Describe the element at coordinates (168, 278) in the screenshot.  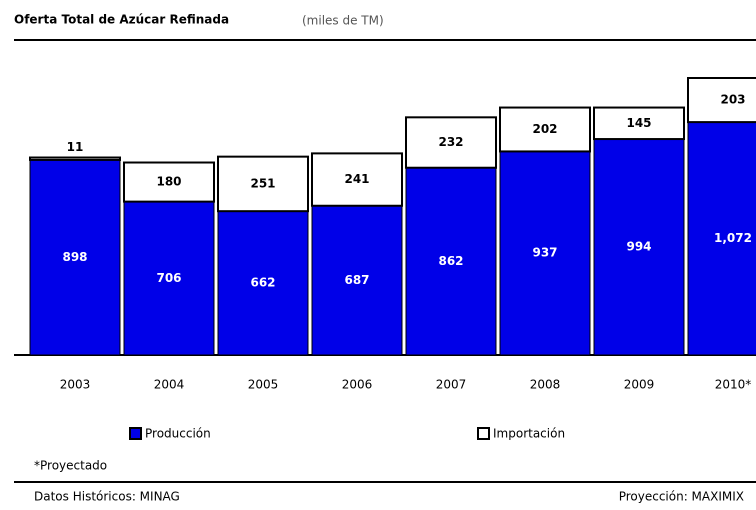
I see `data-label: 706` at that location.